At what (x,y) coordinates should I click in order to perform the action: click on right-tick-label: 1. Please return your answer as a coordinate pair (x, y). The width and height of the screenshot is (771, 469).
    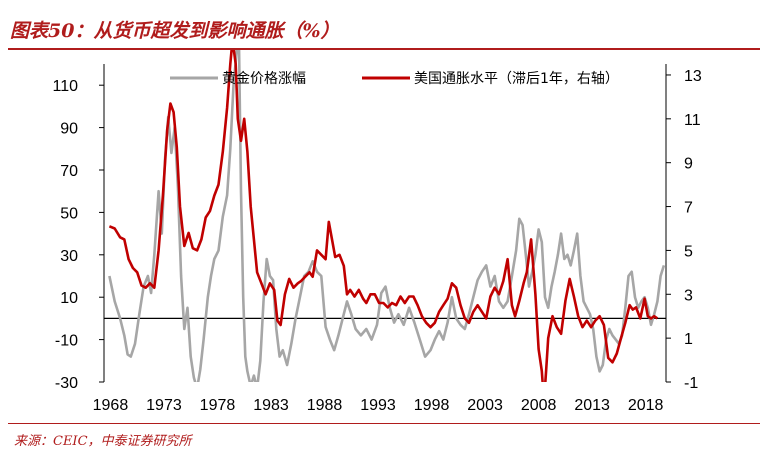
    Looking at the image, I should click on (688, 339).